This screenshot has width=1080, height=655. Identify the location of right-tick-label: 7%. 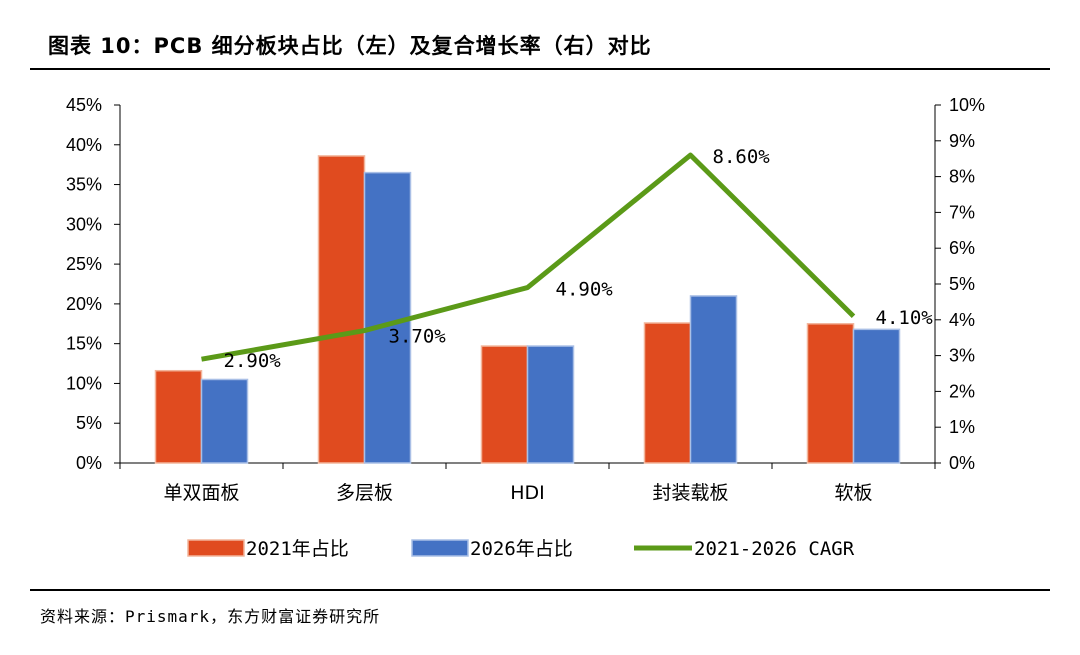
(962, 212).